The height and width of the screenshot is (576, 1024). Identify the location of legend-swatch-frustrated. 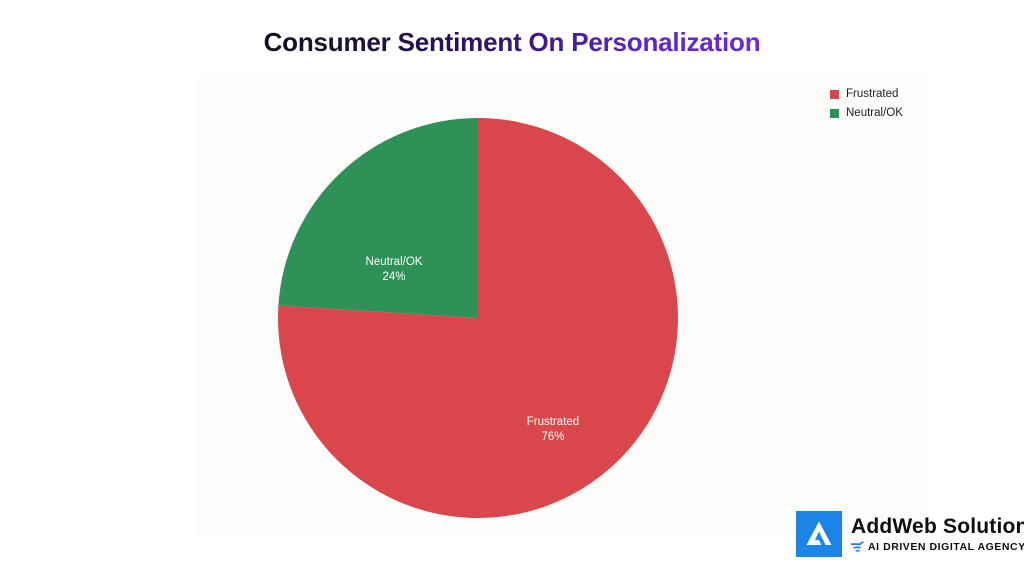
(834, 94).